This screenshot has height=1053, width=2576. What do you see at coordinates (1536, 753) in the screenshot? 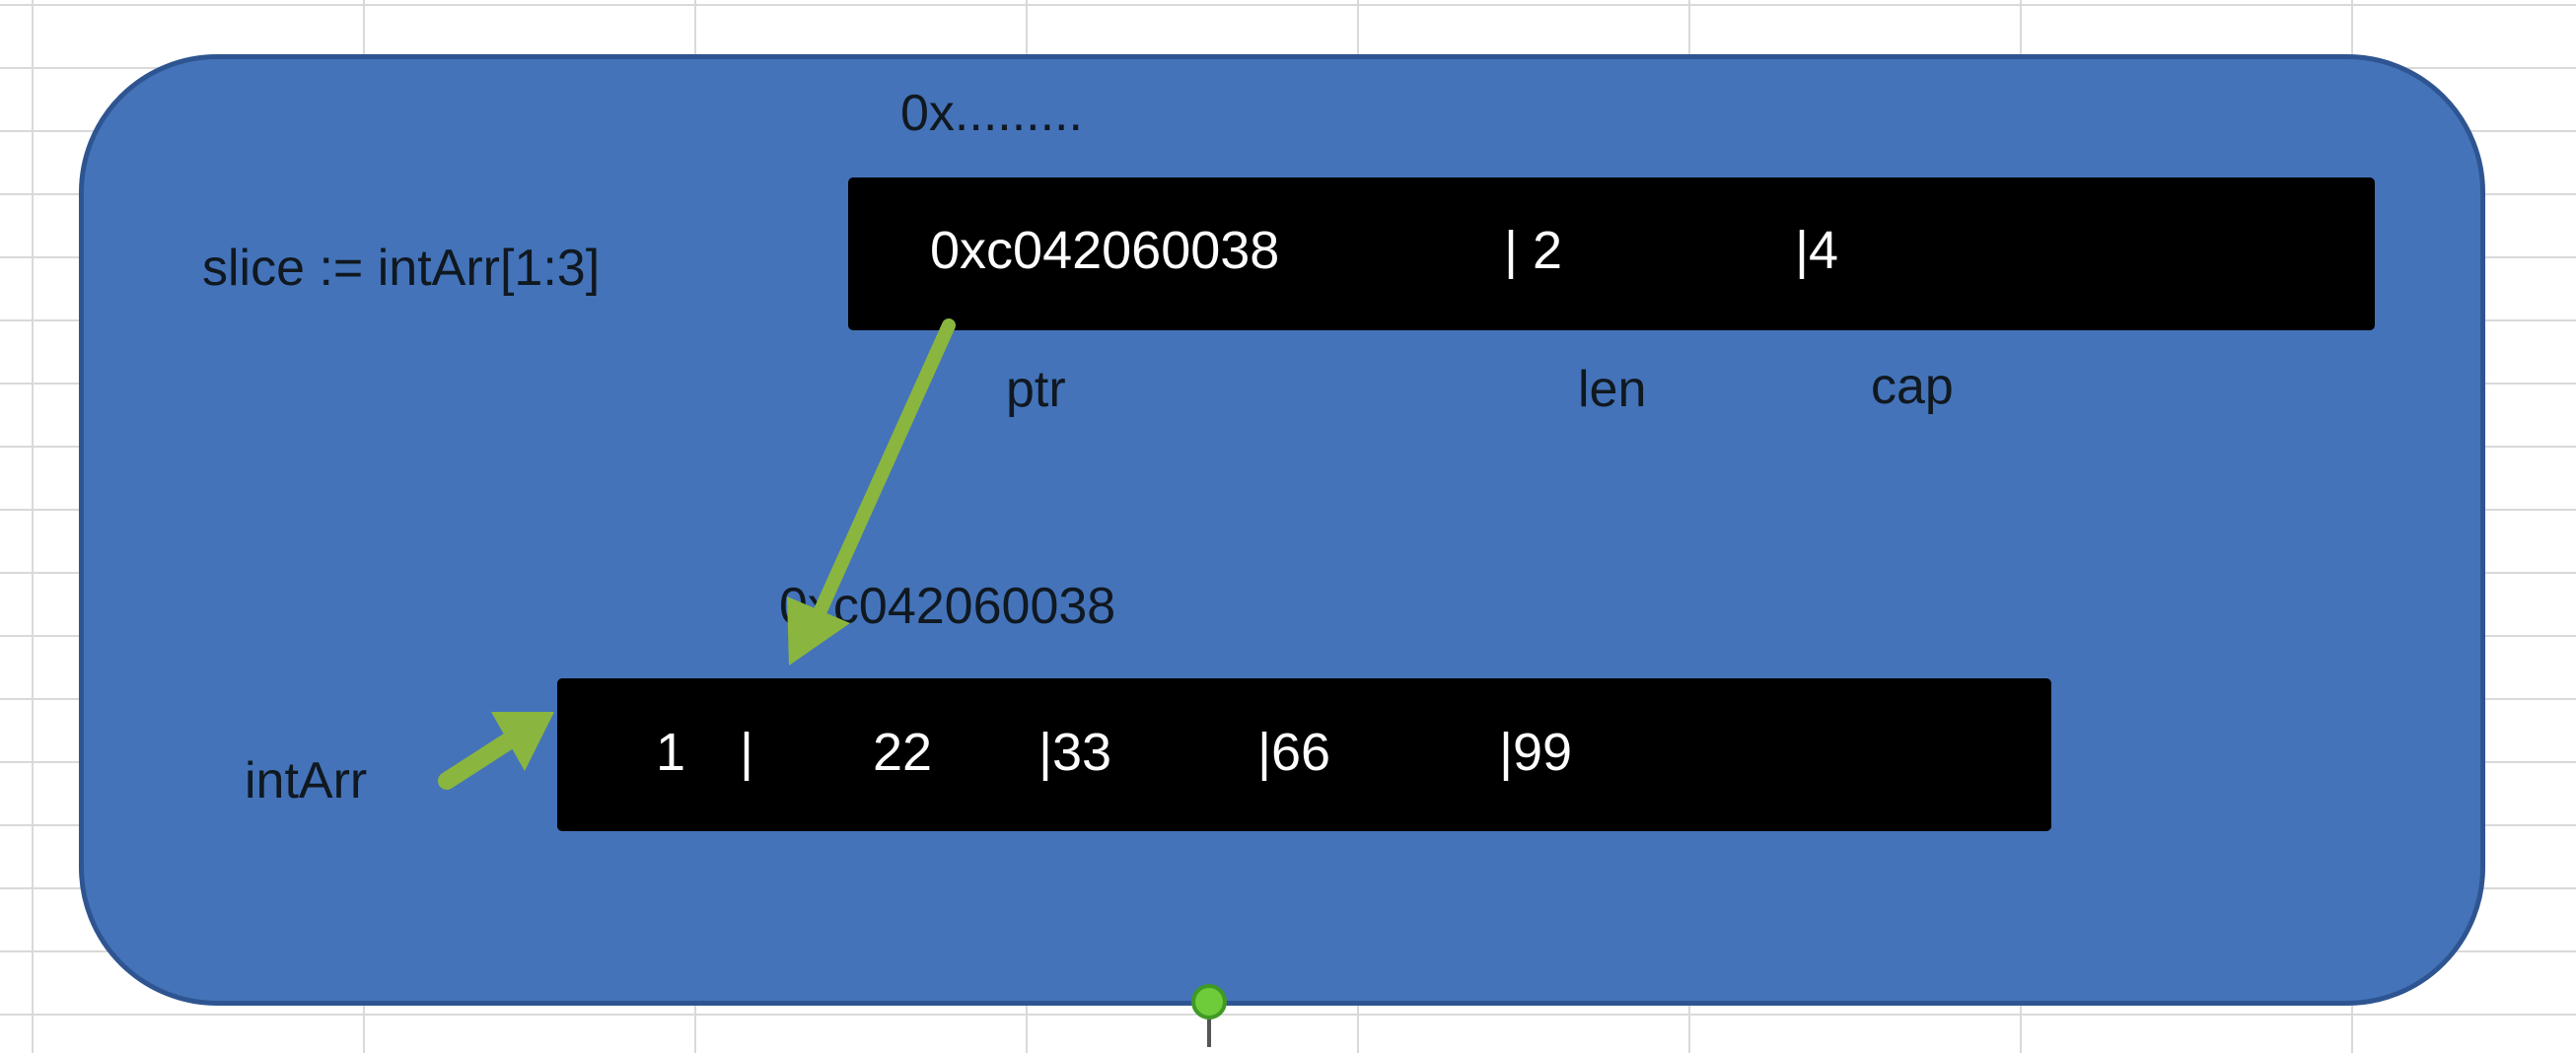
I see `array-cell: |99` at bounding box center [1536, 753].